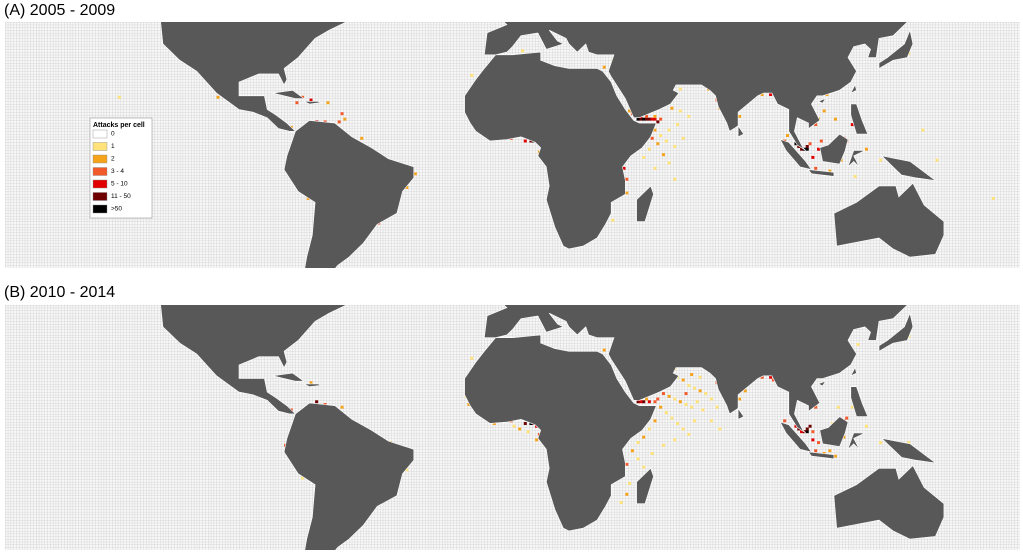 The image size is (1023, 557). What do you see at coordinates (113, 134) in the screenshot?
I see `legend-label: 0` at bounding box center [113, 134].